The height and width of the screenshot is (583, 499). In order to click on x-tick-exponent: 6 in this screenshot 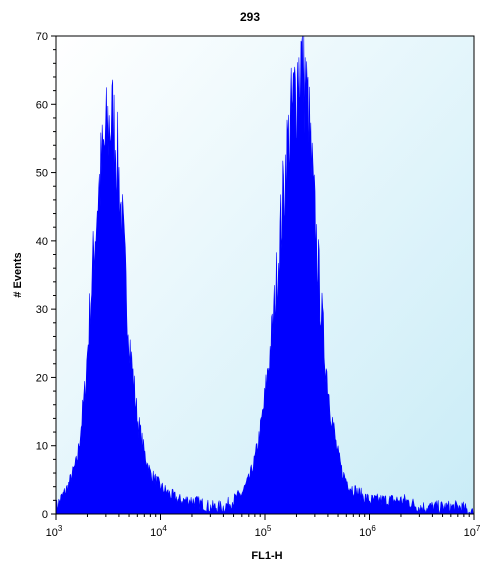, I will do `click(373, 528)`.